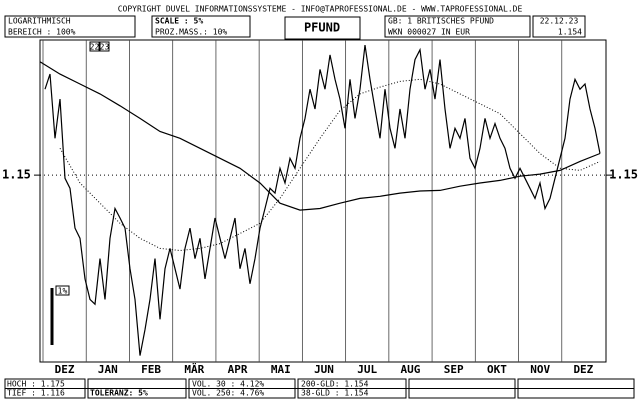  What do you see at coordinates (335, 384) in the screenshot?
I see `gld200: 200-GLD: 1.154` at bounding box center [335, 384].